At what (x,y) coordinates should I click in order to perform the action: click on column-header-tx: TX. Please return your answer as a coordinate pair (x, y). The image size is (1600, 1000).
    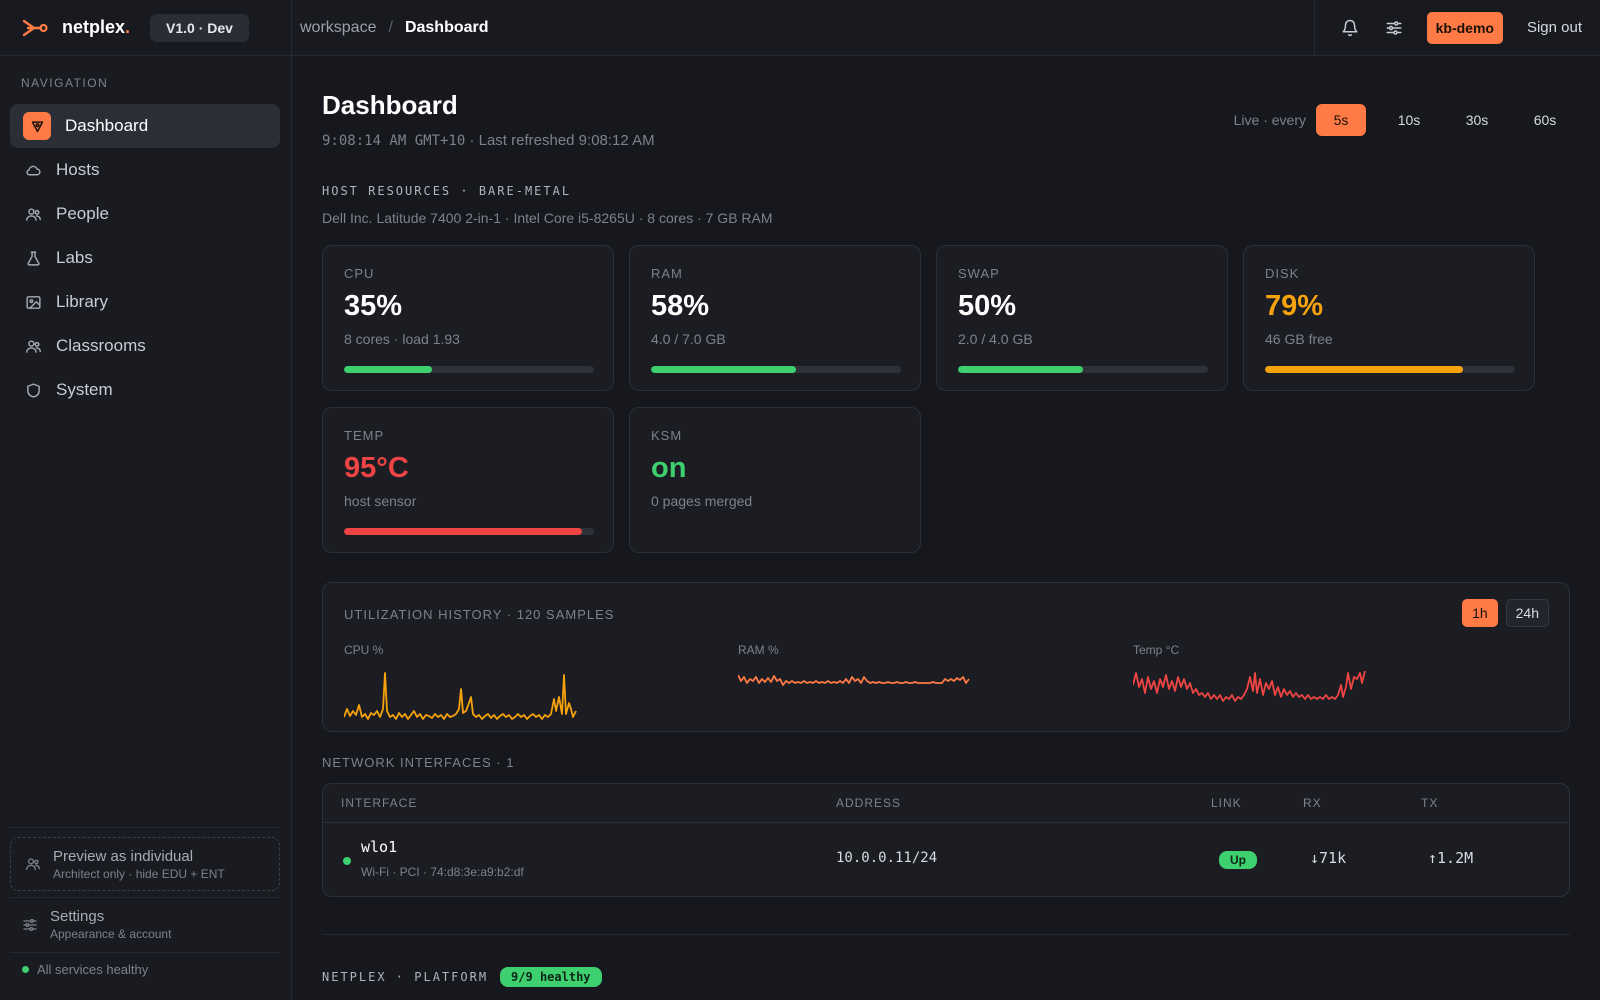
    Looking at the image, I should click on (1430, 803).